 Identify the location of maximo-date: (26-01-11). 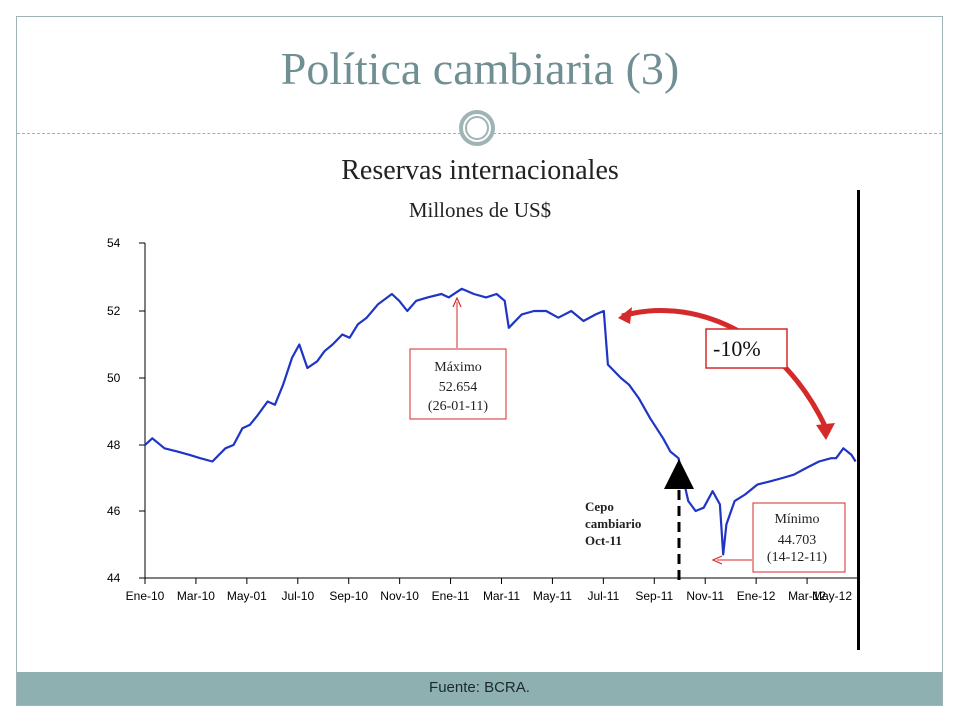
(458, 406).